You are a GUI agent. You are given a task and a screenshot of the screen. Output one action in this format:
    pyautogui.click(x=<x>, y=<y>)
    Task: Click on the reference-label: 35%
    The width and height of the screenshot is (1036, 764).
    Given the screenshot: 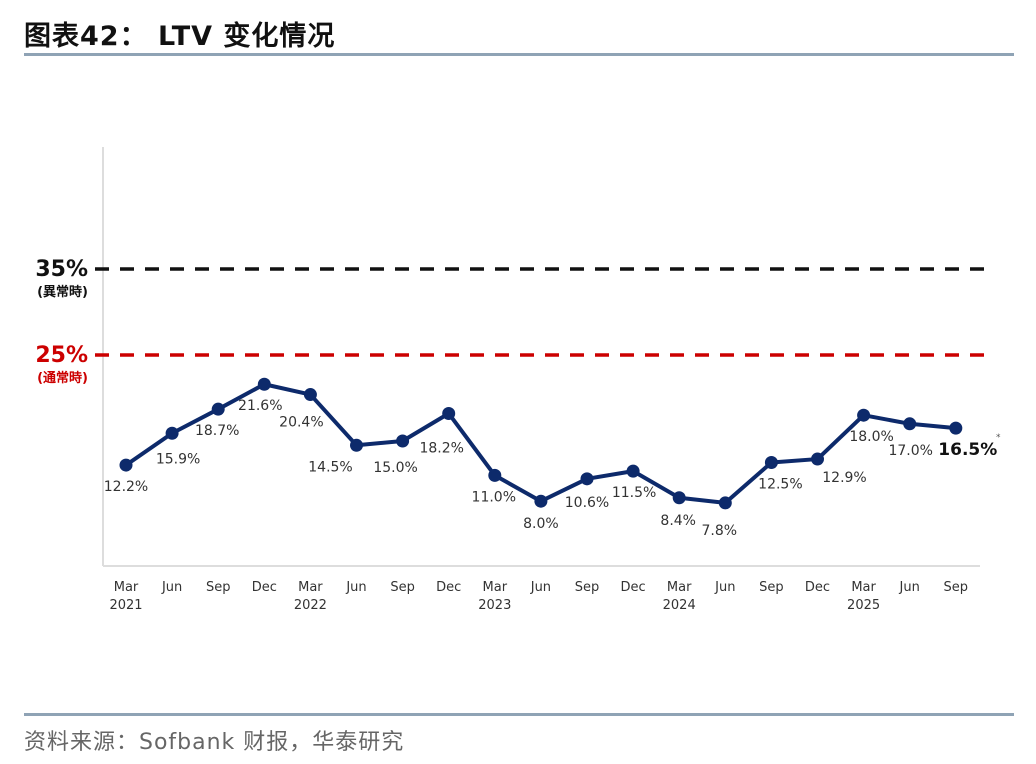 What is the action you would take?
    pyautogui.click(x=61, y=269)
    